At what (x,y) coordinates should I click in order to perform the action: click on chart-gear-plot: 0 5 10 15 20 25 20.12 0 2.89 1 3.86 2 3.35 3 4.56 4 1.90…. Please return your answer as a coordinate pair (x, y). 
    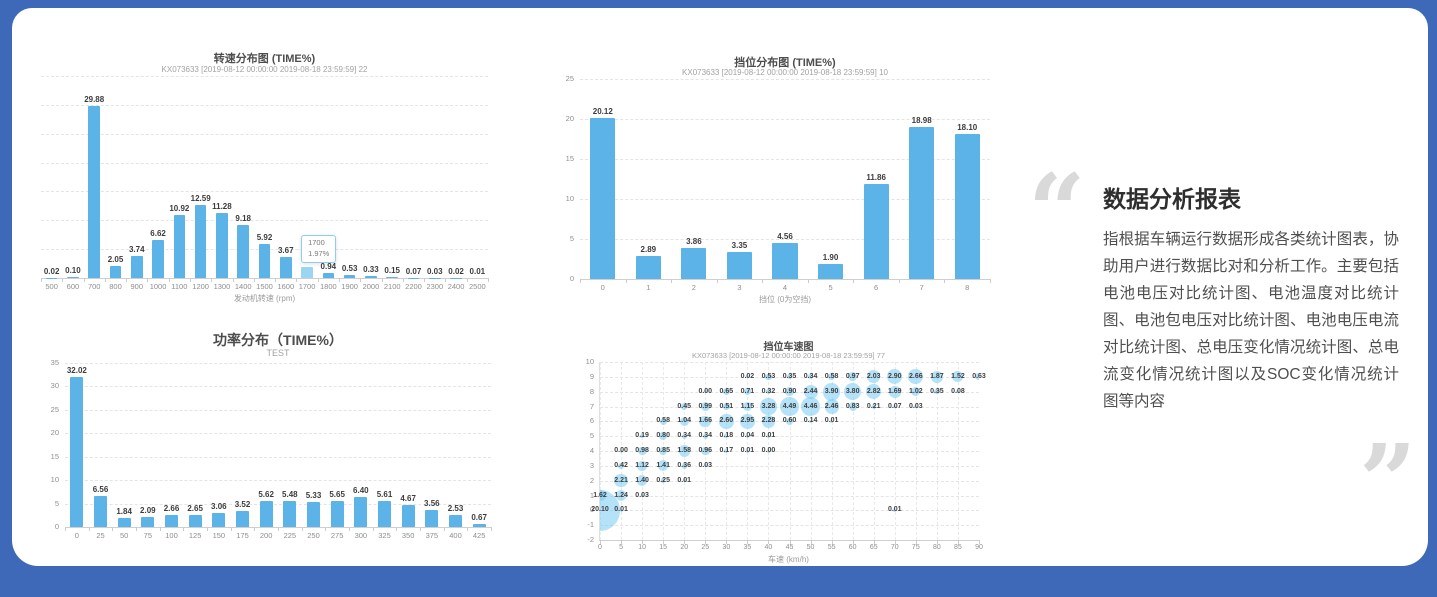
    Looking at the image, I should click on (778, 183).